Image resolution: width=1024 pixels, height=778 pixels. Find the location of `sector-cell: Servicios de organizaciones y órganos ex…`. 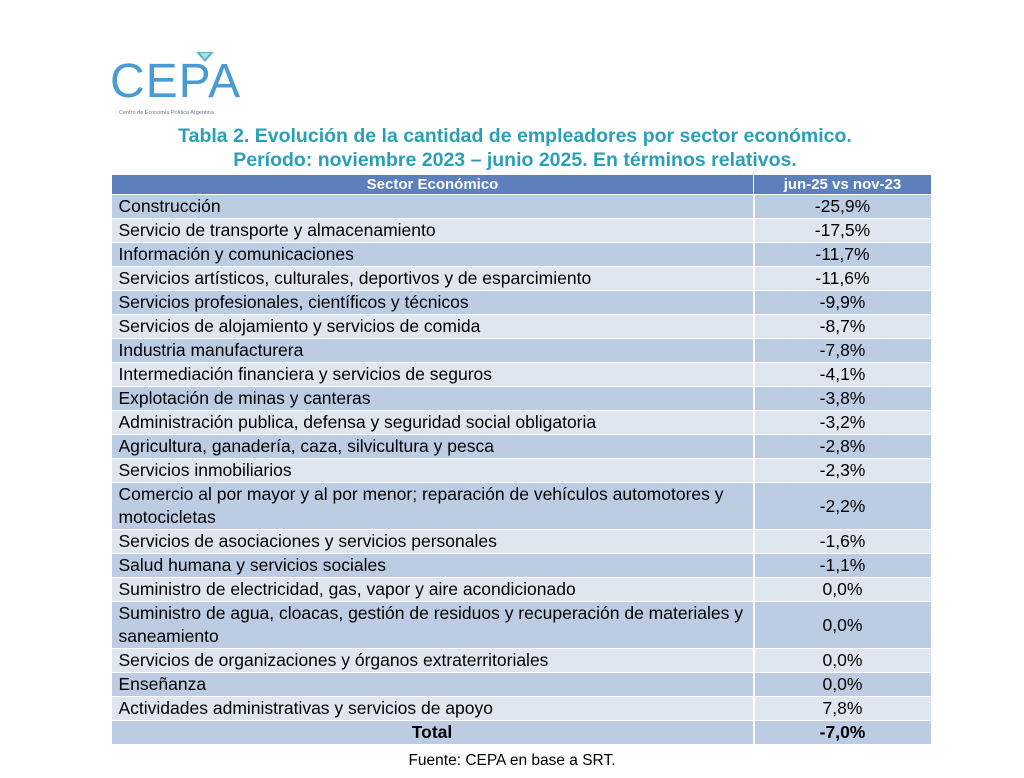

sector-cell: Servicios de organizaciones y órganos ex… is located at coordinates (433, 660).